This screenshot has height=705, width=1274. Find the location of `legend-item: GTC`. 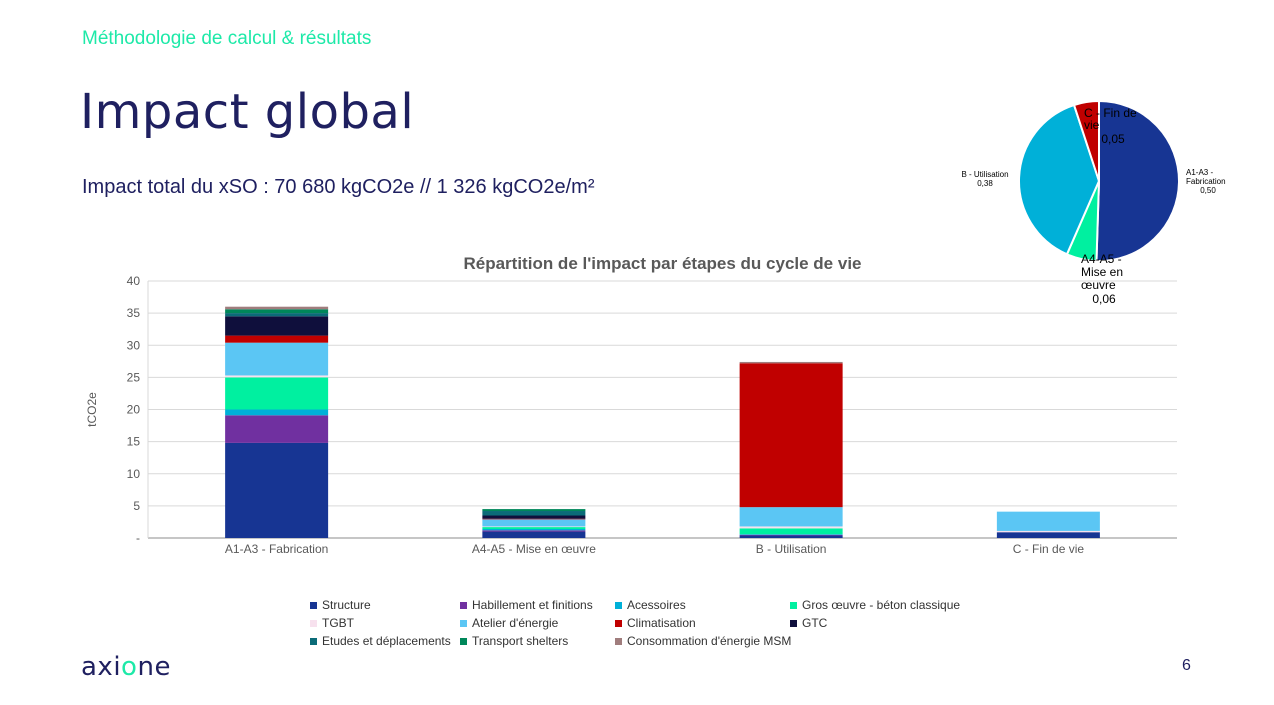

legend-item: GTC is located at coordinates (808, 623).